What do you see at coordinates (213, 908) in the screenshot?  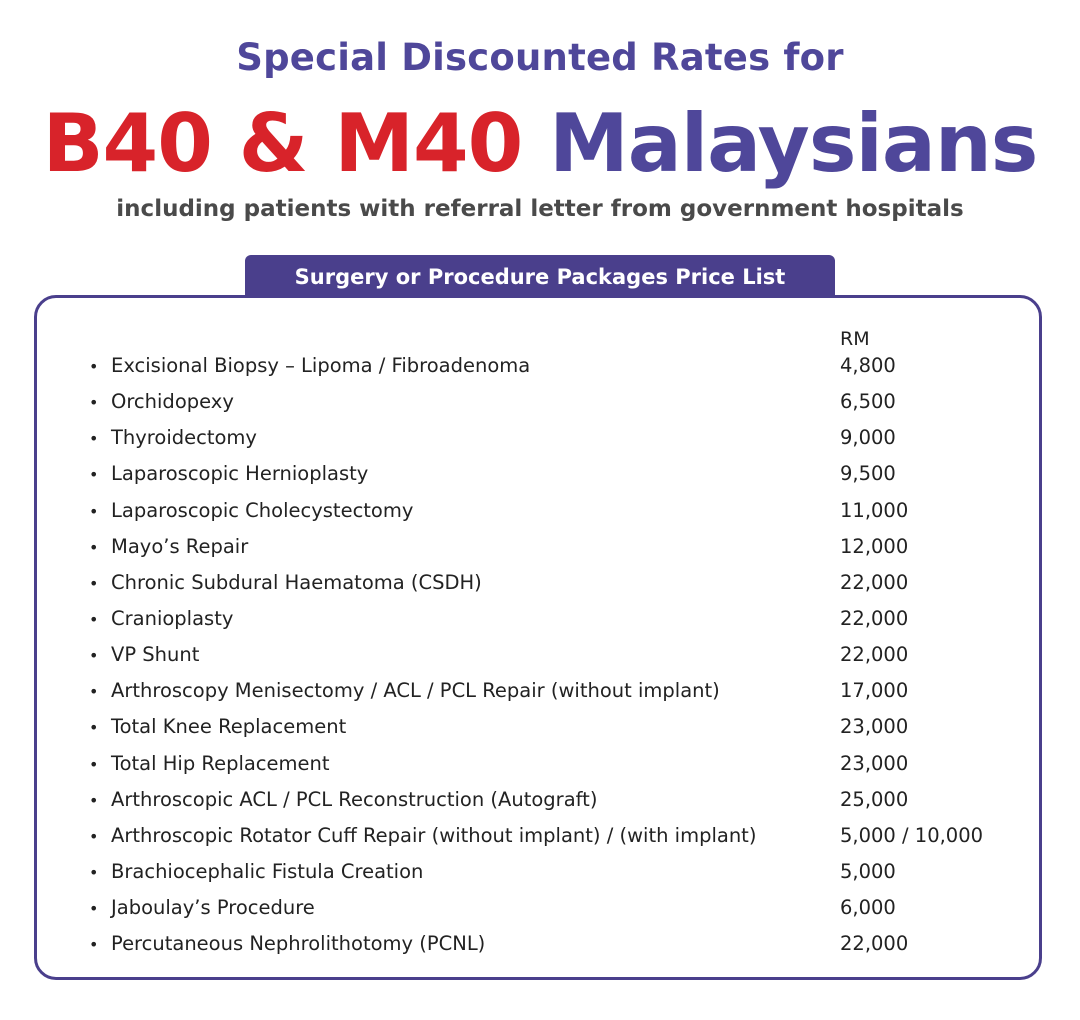 I see `procedure-name: Jaboulay’s Procedure` at bounding box center [213, 908].